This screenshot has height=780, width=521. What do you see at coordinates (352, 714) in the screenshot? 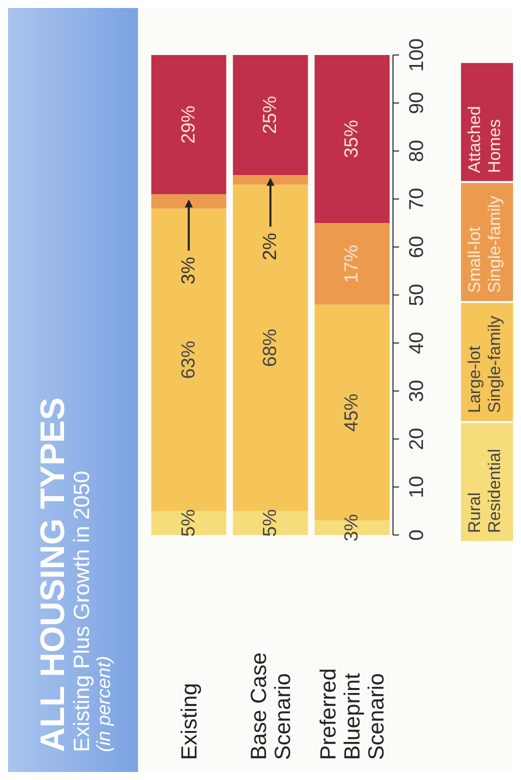
I see `x-tick-label: Preferred Blueprint Scenario` at bounding box center [352, 714].